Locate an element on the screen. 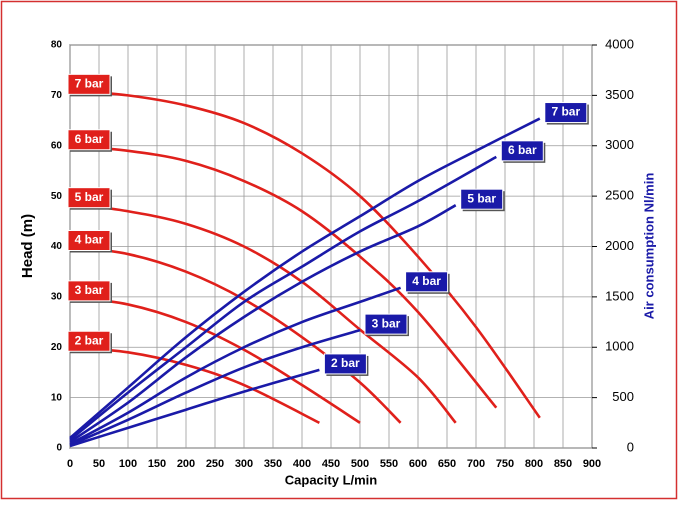 This screenshot has width=678, height=505. y-tick-label: 70 is located at coordinates (57, 95).